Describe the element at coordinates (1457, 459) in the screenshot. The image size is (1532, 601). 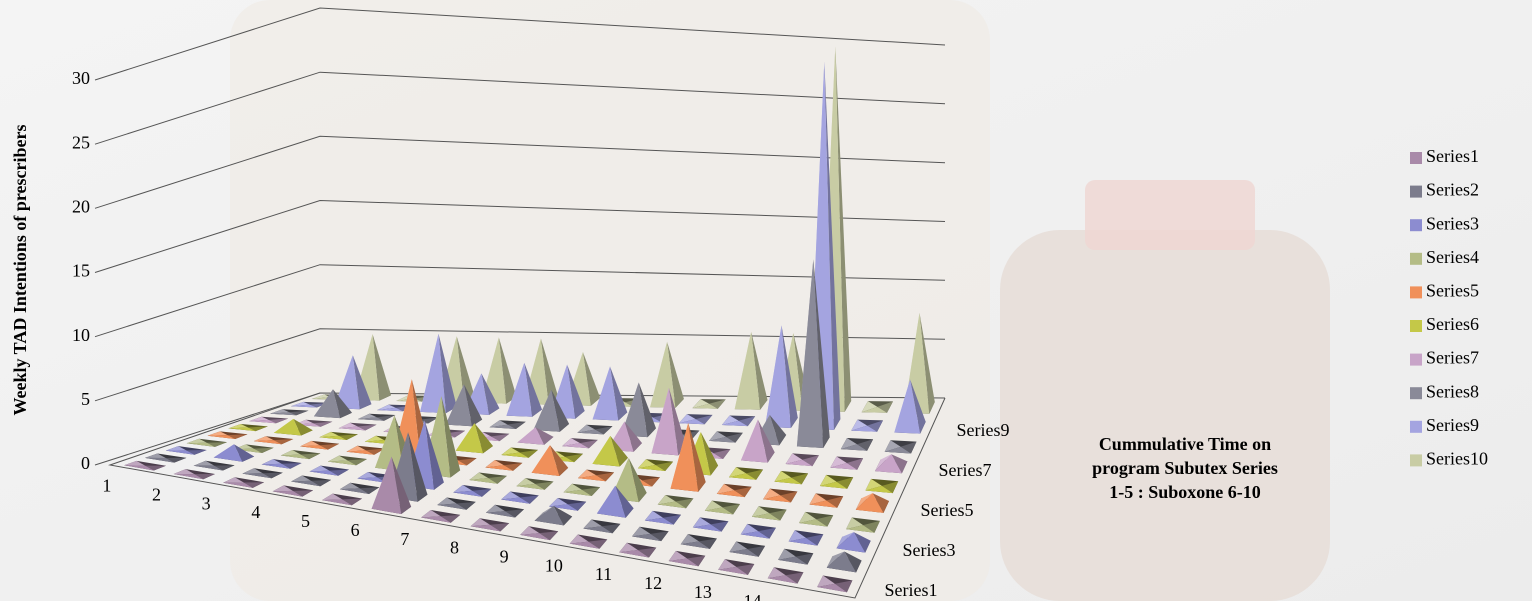
I see `legend-label: Series10` at that location.